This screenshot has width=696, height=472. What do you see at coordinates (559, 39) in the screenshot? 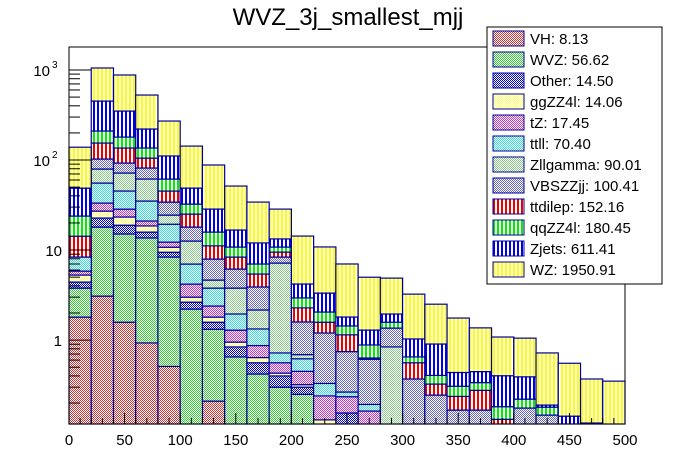
I see `legend-label-vh: VH: 8.13` at bounding box center [559, 39].